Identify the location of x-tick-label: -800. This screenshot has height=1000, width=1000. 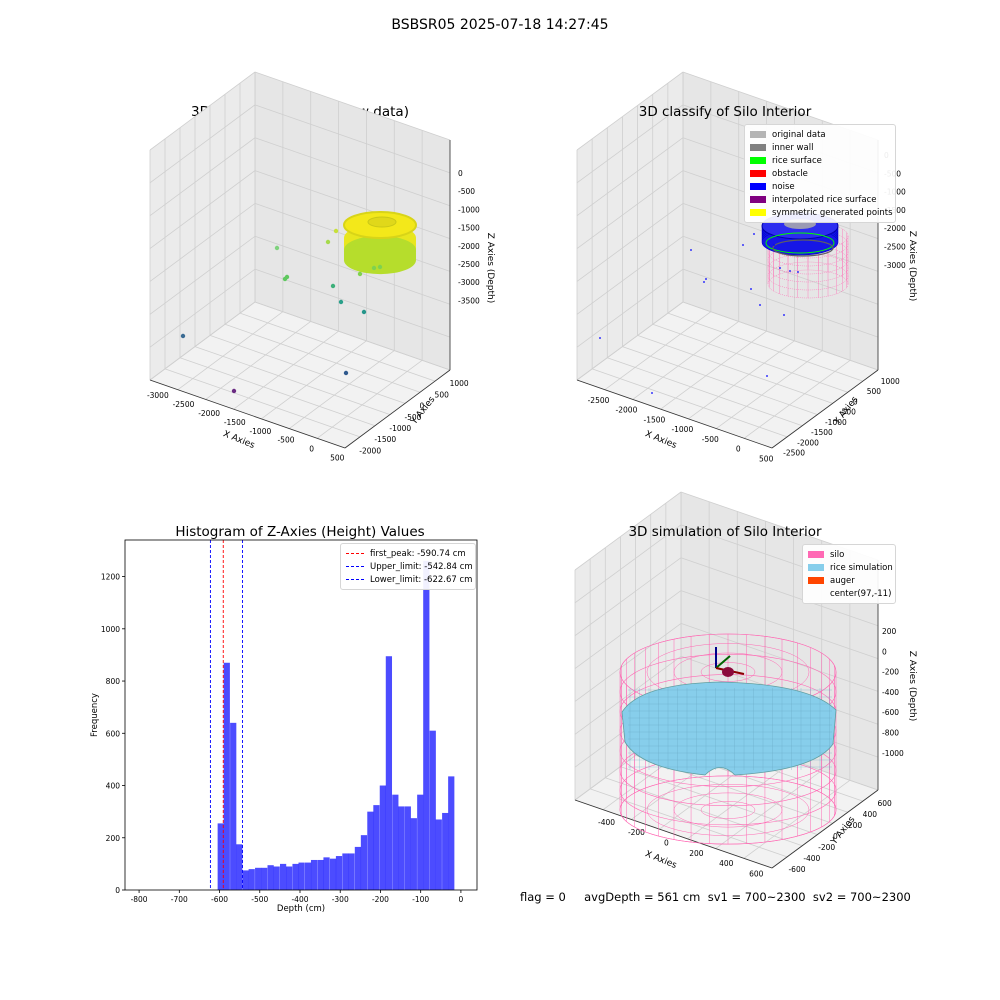
(139, 899).